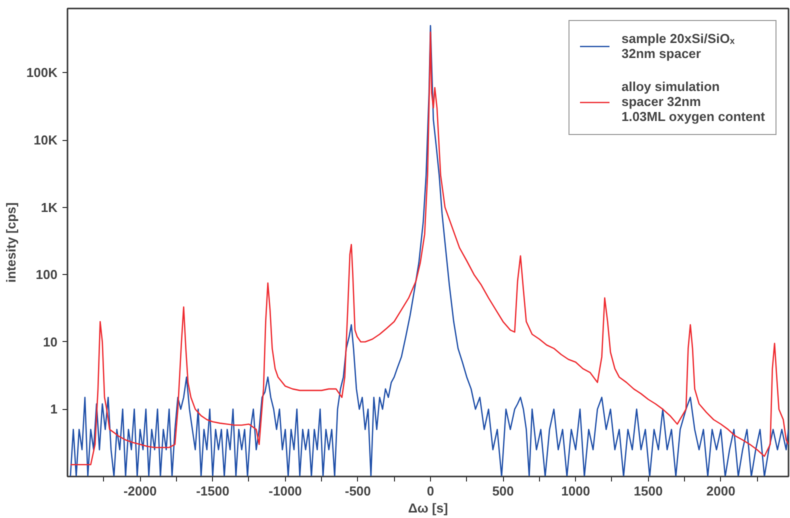 The image size is (790, 518). Describe the element at coordinates (213, 491) in the screenshot. I see `x-tick-label: -1500` at that location.